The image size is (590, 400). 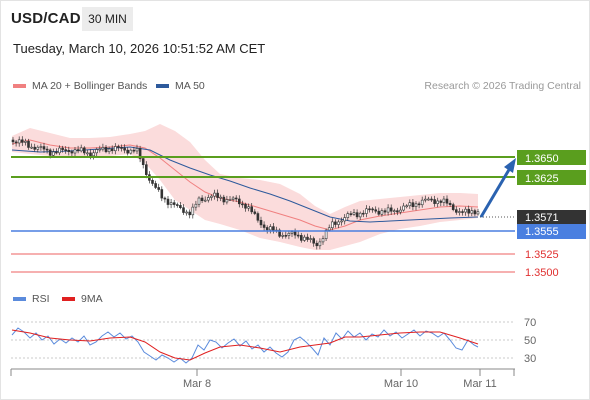 I want to click on price-label-resistance-1: 1.3650, so click(x=551, y=157).